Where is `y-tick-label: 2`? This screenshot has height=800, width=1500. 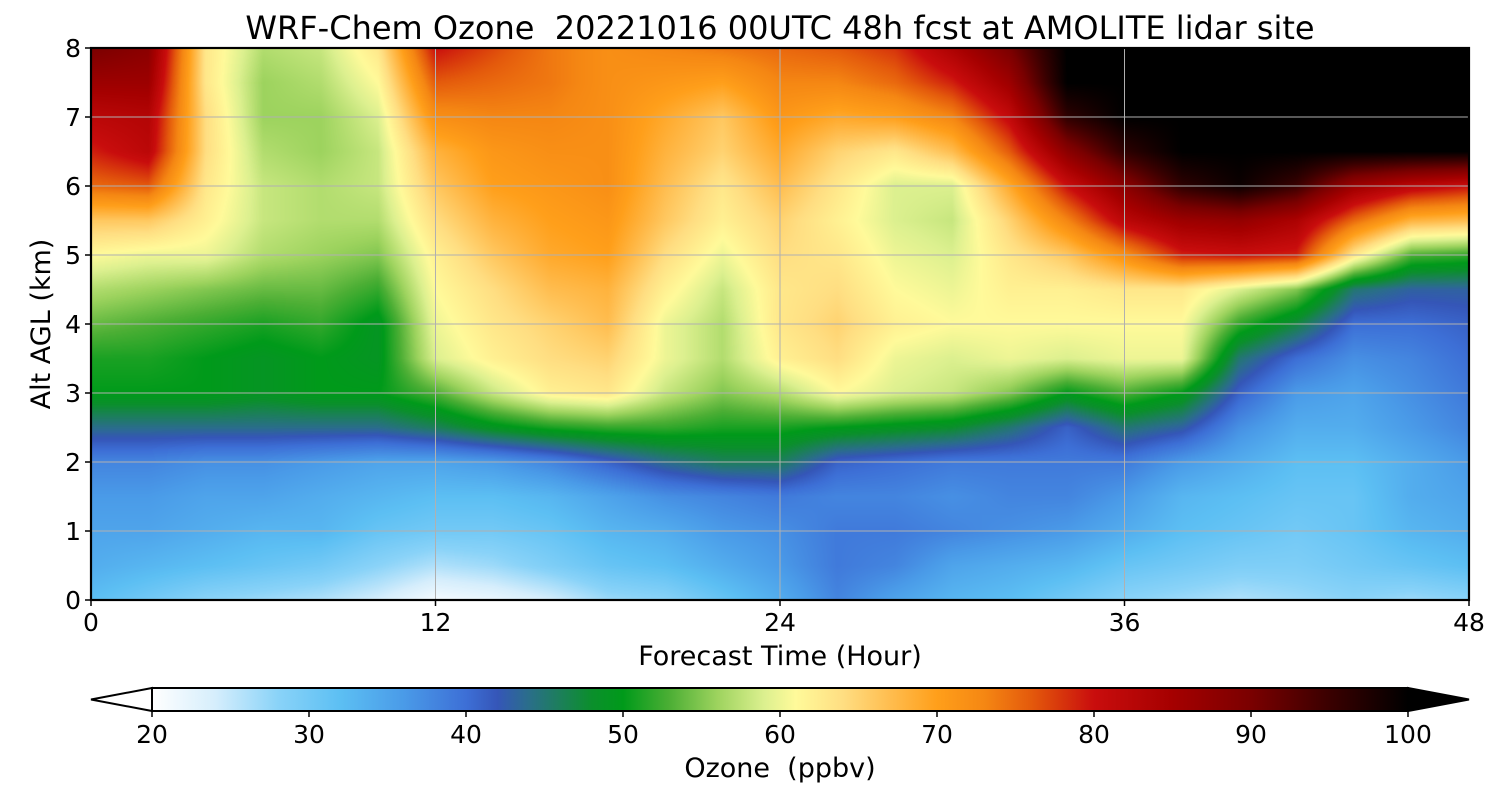
y-tick-label: 2 is located at coordinates (73, 462).